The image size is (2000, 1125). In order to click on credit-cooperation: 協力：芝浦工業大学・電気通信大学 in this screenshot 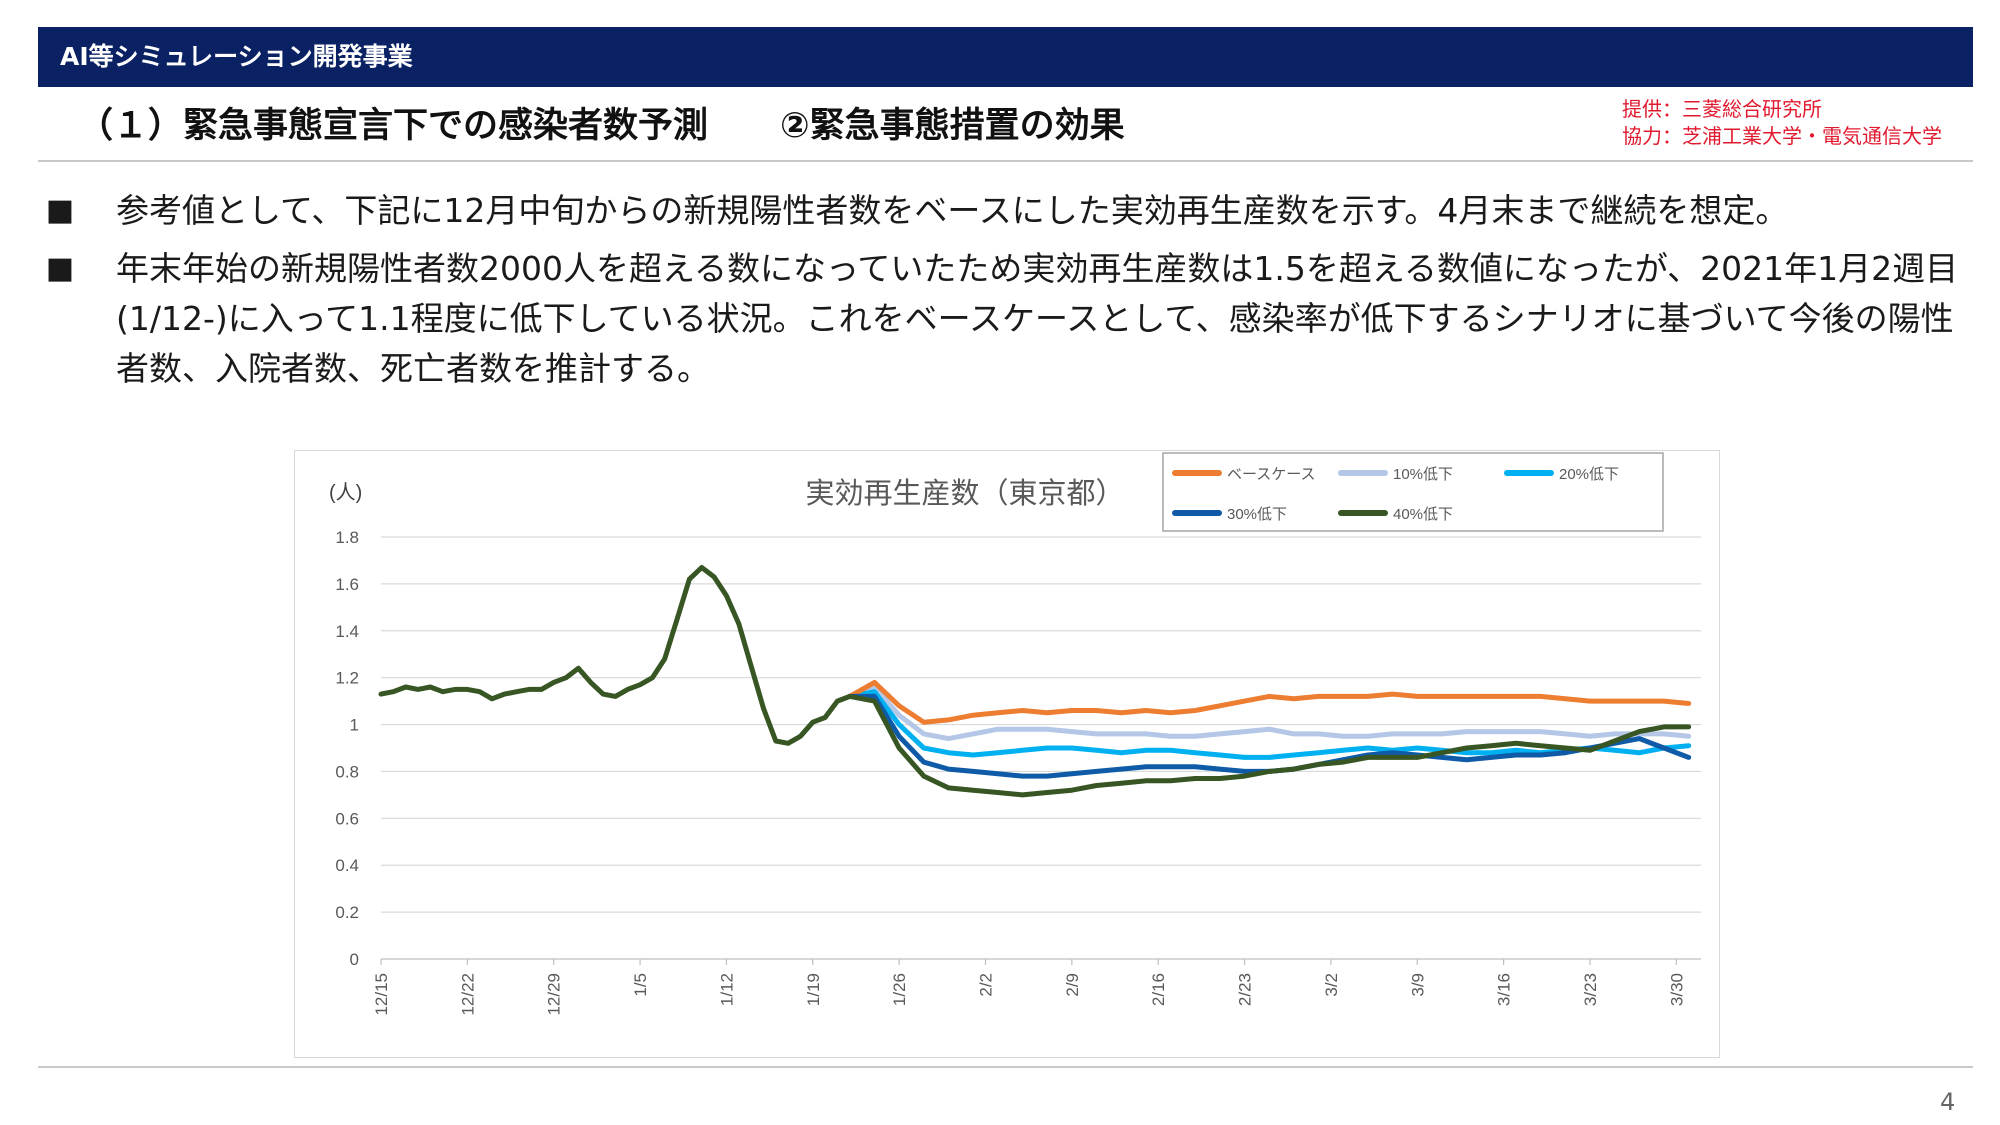, I will do `click(1782, 136)`.